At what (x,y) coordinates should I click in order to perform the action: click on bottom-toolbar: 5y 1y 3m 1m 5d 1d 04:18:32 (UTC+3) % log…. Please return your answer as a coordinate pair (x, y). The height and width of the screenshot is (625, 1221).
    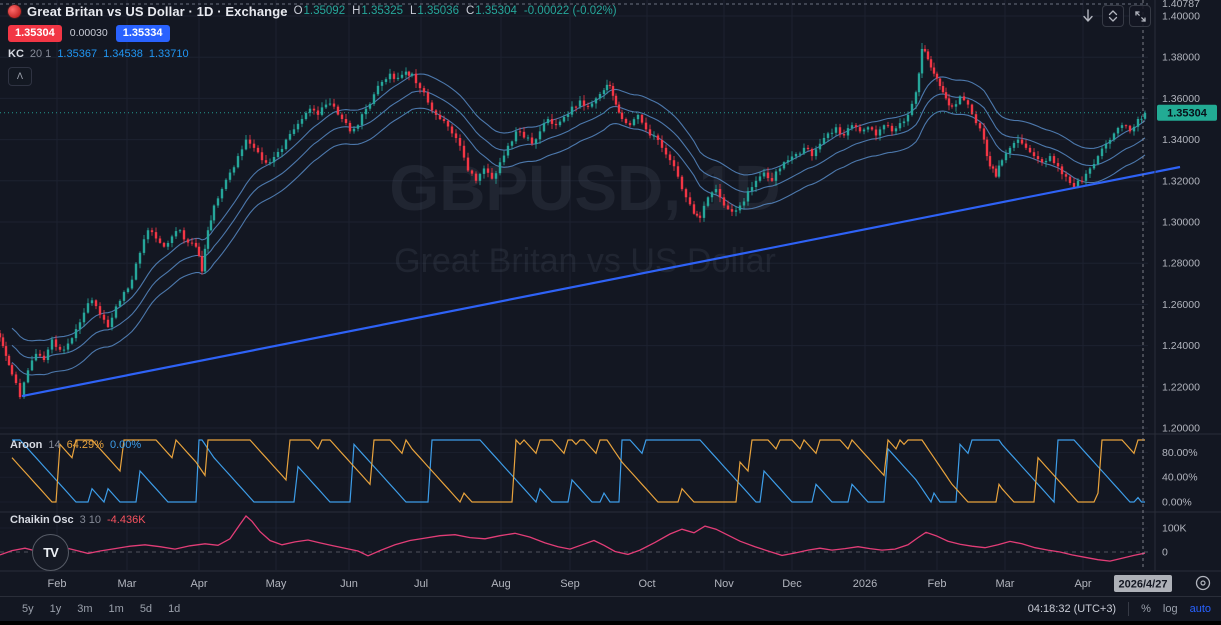
    Looking at the image, I should click on (610, 608).